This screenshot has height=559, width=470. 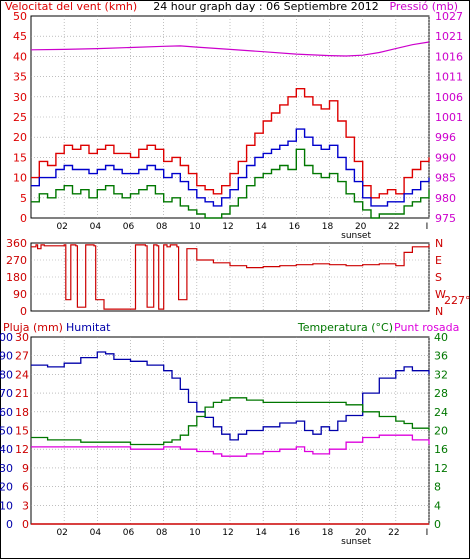 I want to click on temperature-y-tick-label: 28, so click(x=441, y=393).